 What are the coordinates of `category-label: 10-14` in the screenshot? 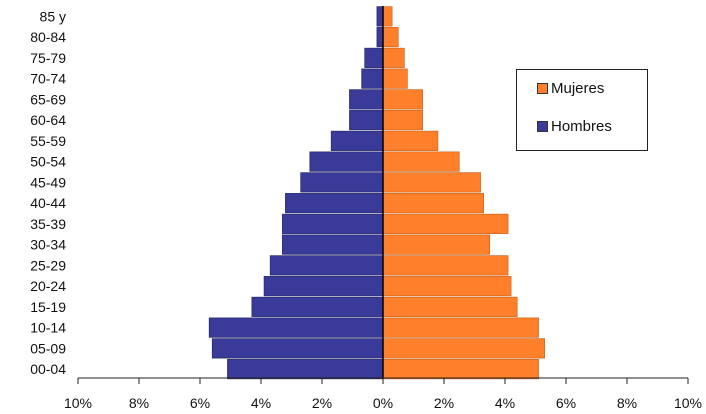 It's located at (48, 328).